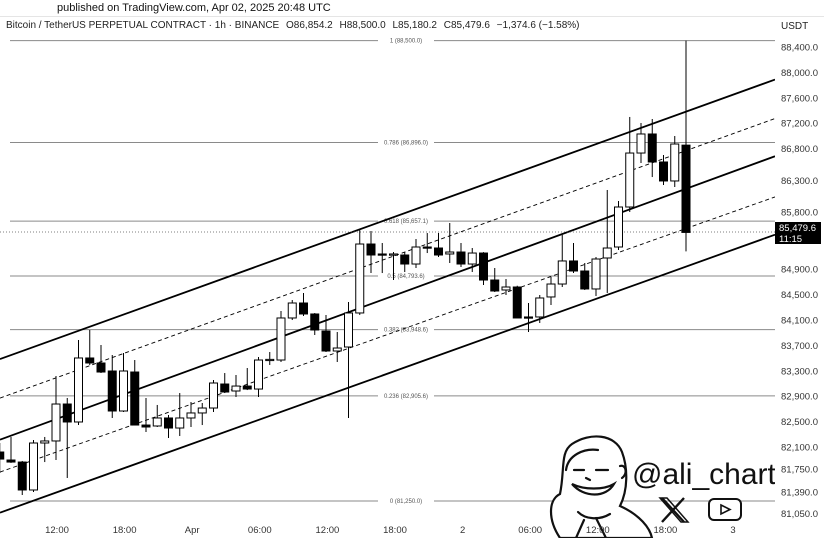 This screenshot has width=824, height=538. What do you see at coordinates (799, 371) in the screenshot?
I see `price-tick-label: 83,300.0` at bounding box center [799, 371].